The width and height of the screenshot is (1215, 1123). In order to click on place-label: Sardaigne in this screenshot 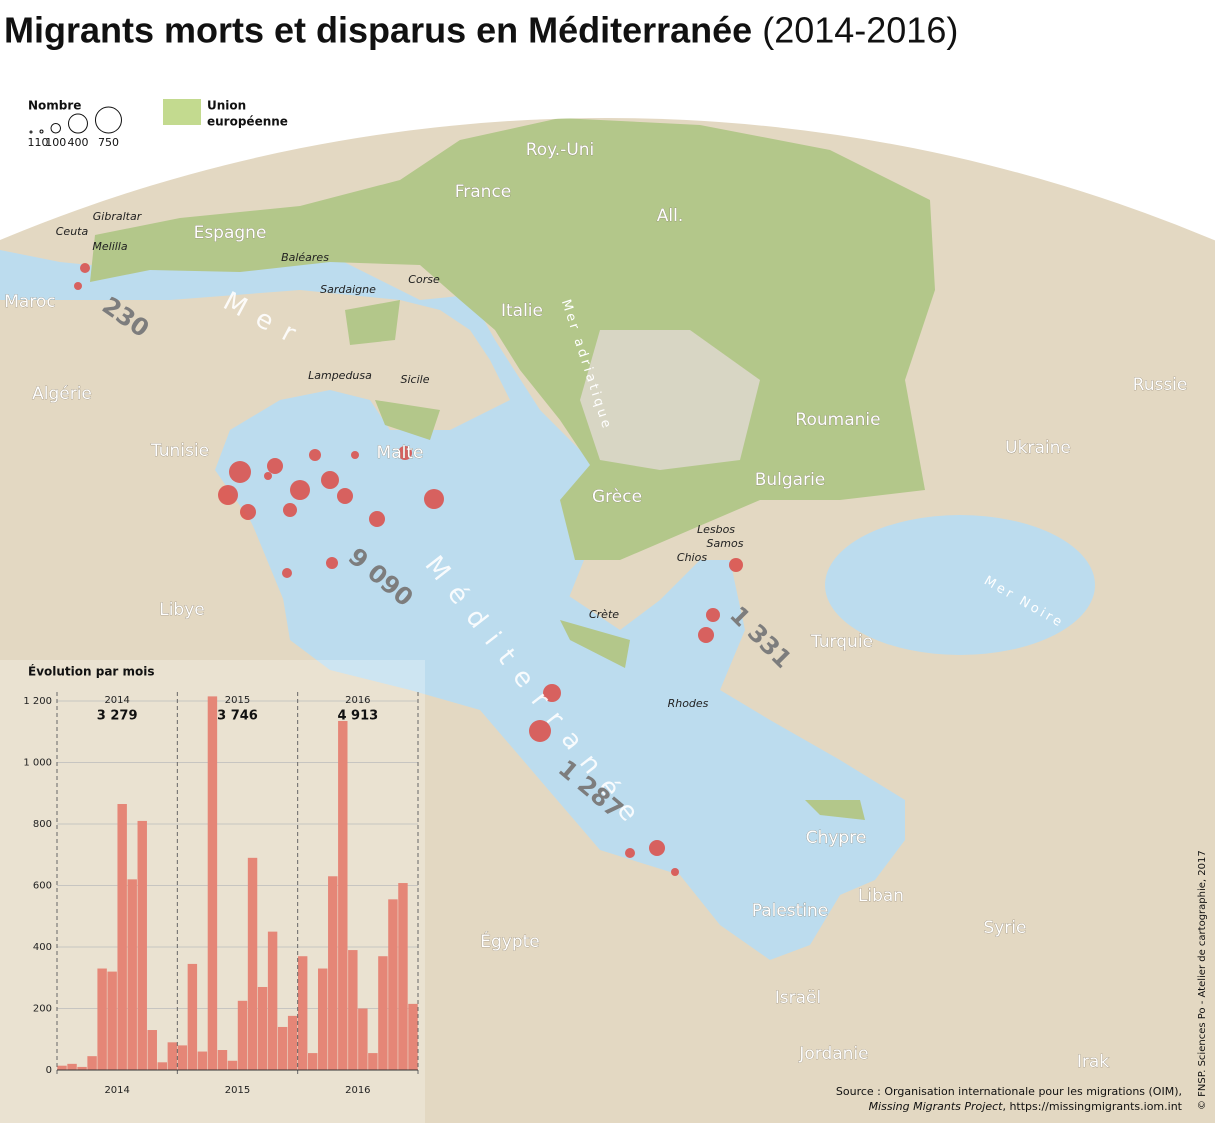, I will do `click(348, 289)`.